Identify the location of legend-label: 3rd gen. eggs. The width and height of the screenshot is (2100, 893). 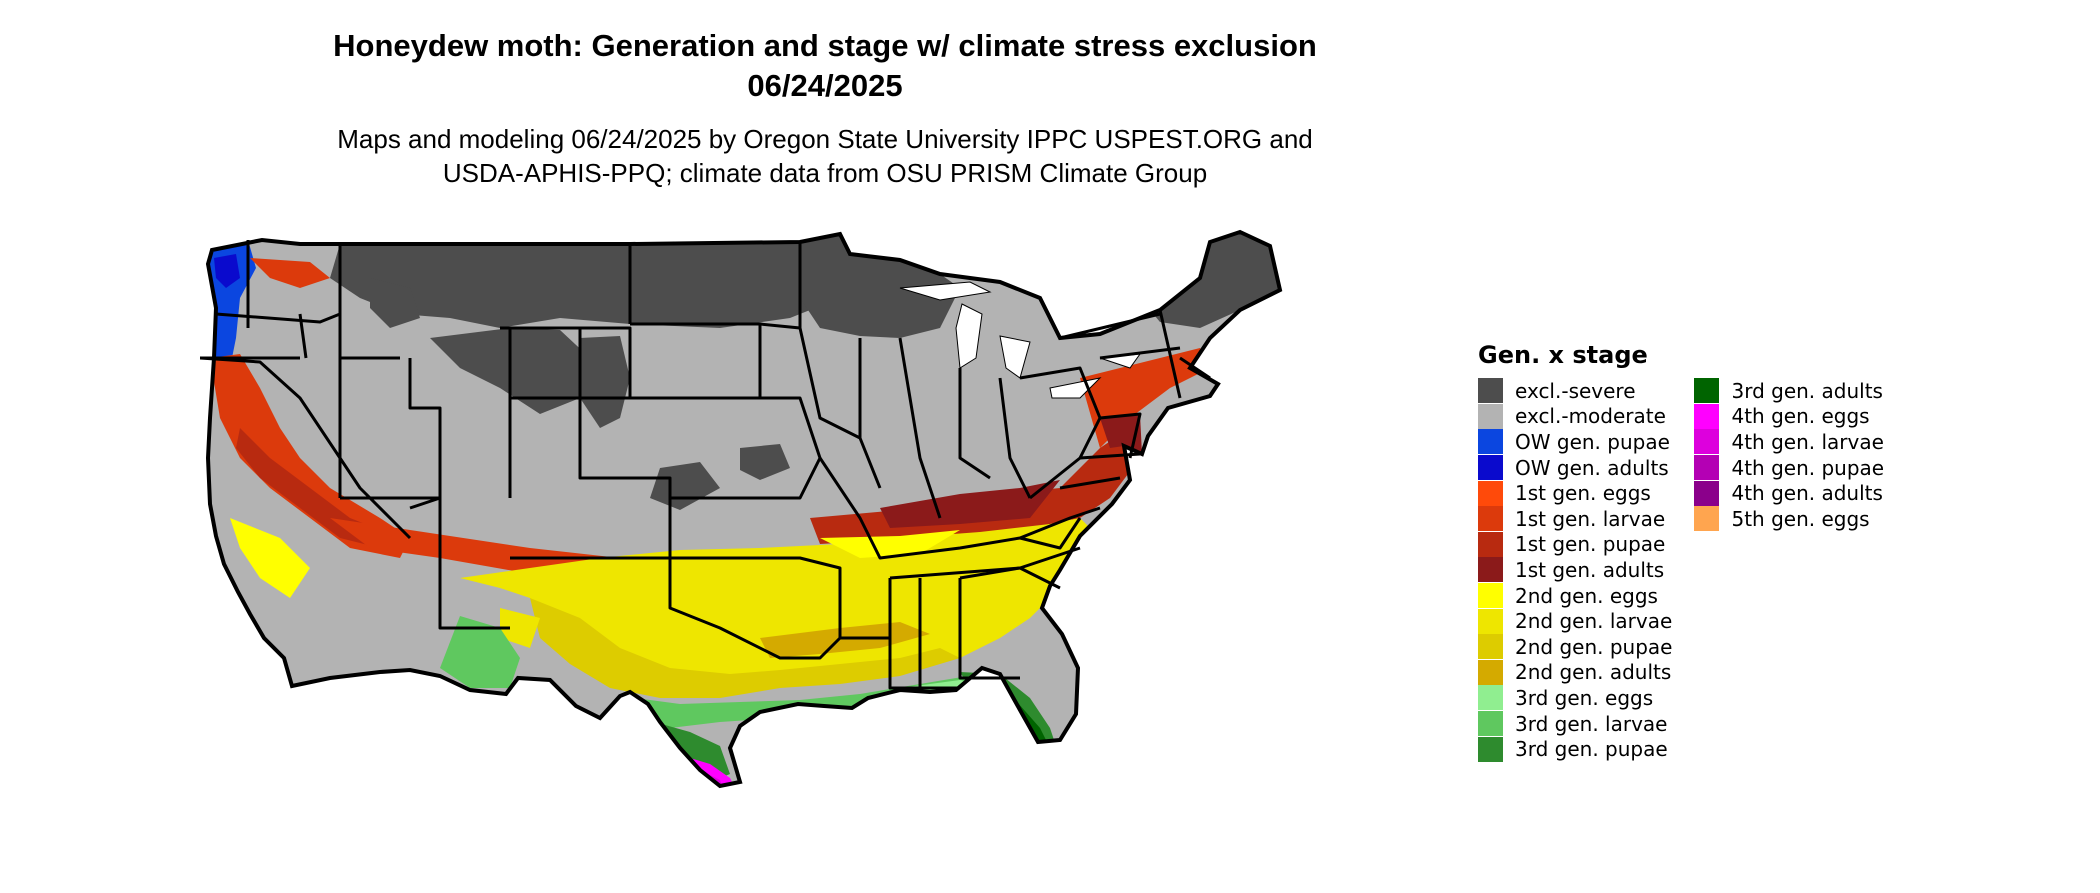
(1584, 697).